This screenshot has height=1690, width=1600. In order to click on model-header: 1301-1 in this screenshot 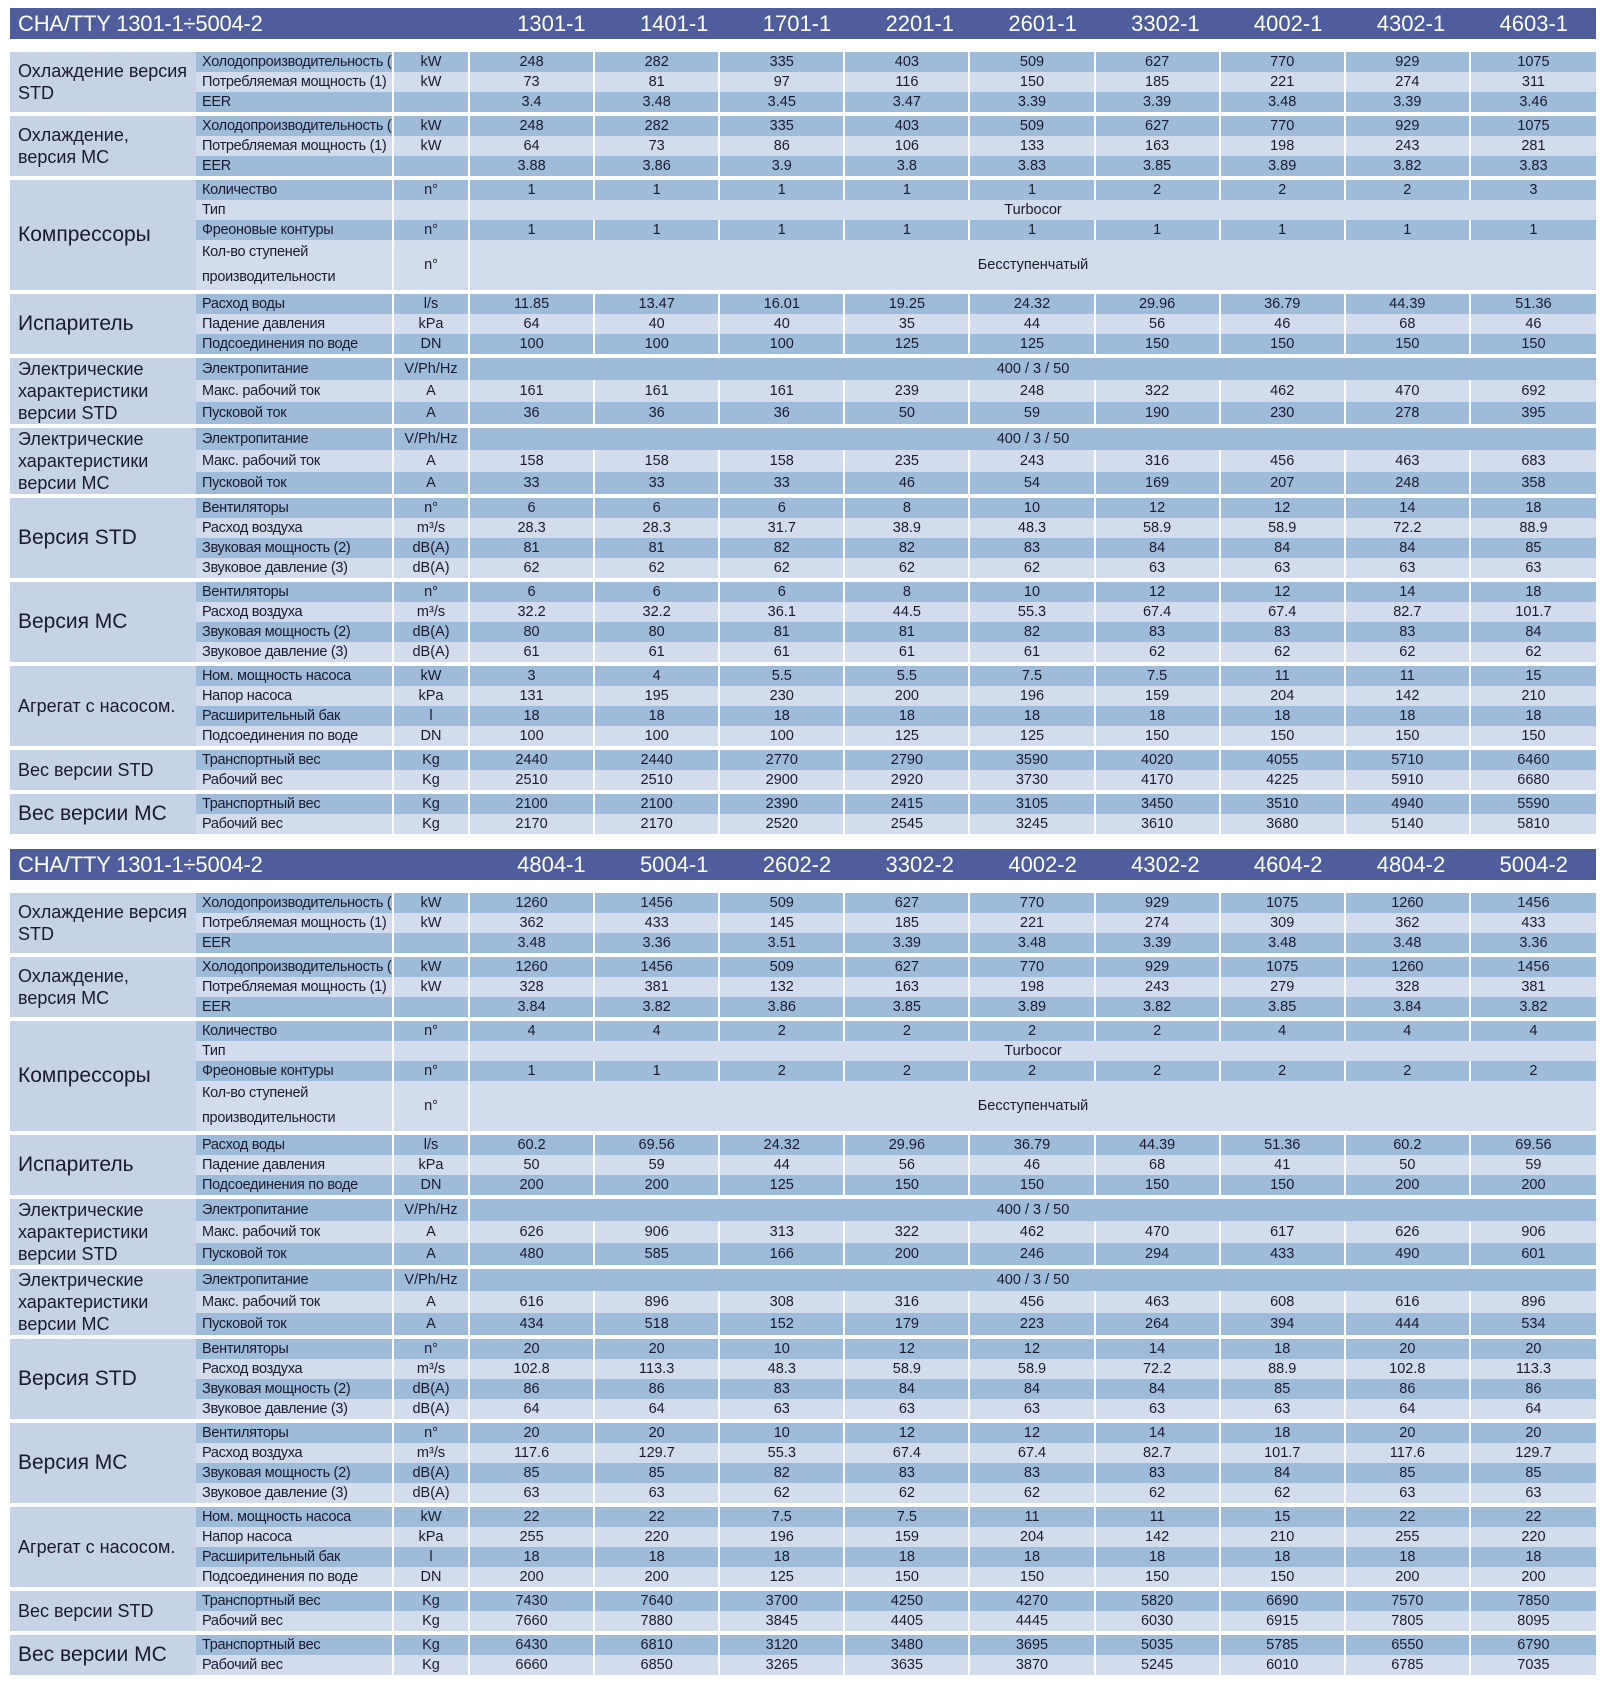, I will do `click(551, 23)`.